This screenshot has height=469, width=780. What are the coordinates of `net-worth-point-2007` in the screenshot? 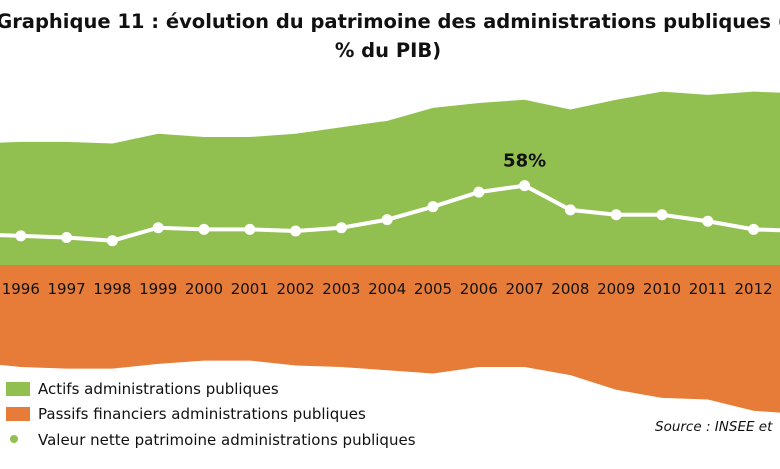 It's located at (525, 186).